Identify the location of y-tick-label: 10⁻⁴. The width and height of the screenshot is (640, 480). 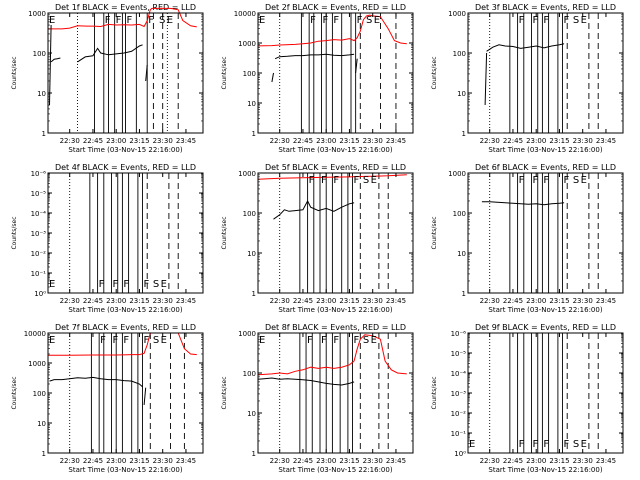
(459, 374).